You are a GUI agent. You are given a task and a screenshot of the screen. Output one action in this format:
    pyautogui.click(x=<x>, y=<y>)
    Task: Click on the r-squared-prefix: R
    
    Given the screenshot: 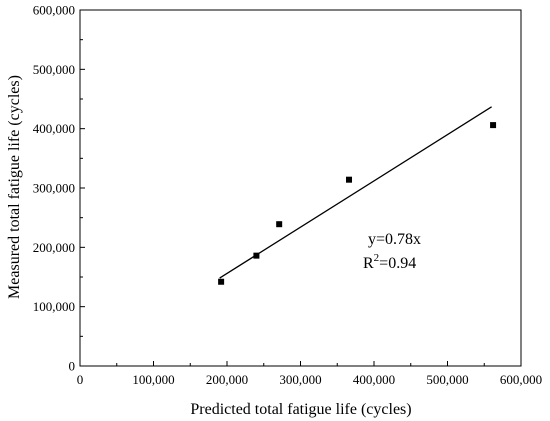 What is the action you would take?
    pyautogui.click(x=368, y=263)
    